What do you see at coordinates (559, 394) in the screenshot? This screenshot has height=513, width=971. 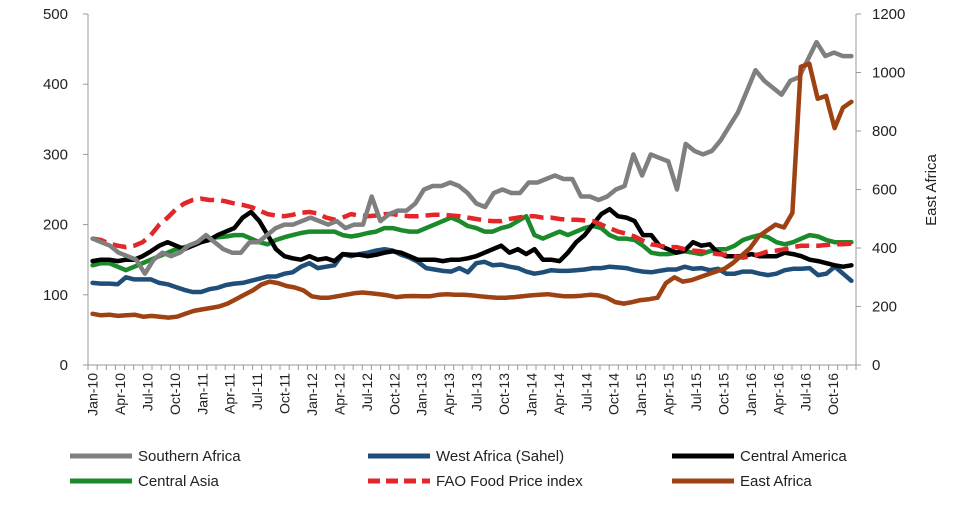 I see `x-tick-label: Apr-14` at bounding box center [559, 394].